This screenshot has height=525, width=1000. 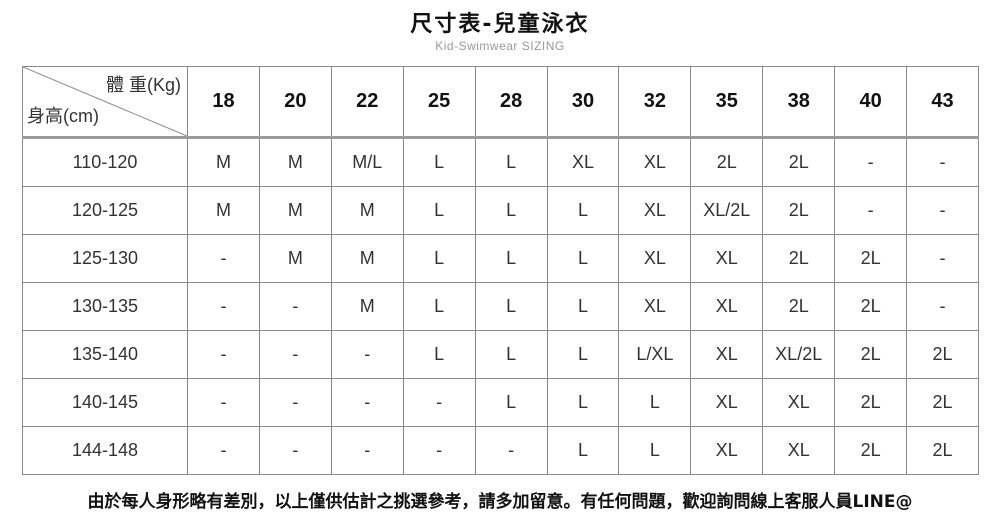 What do you see at coordinates (871, 102) in the screenshot?
I see `weight-header-40: 40` at bounding box center [871, 102].